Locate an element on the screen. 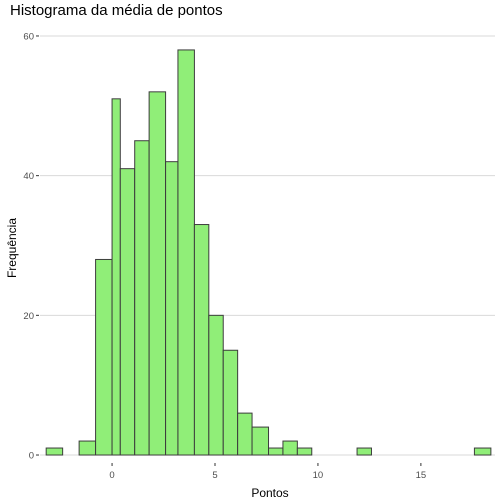  chart-title: Histograma da média de pontos is located at coordinates (116, 10).